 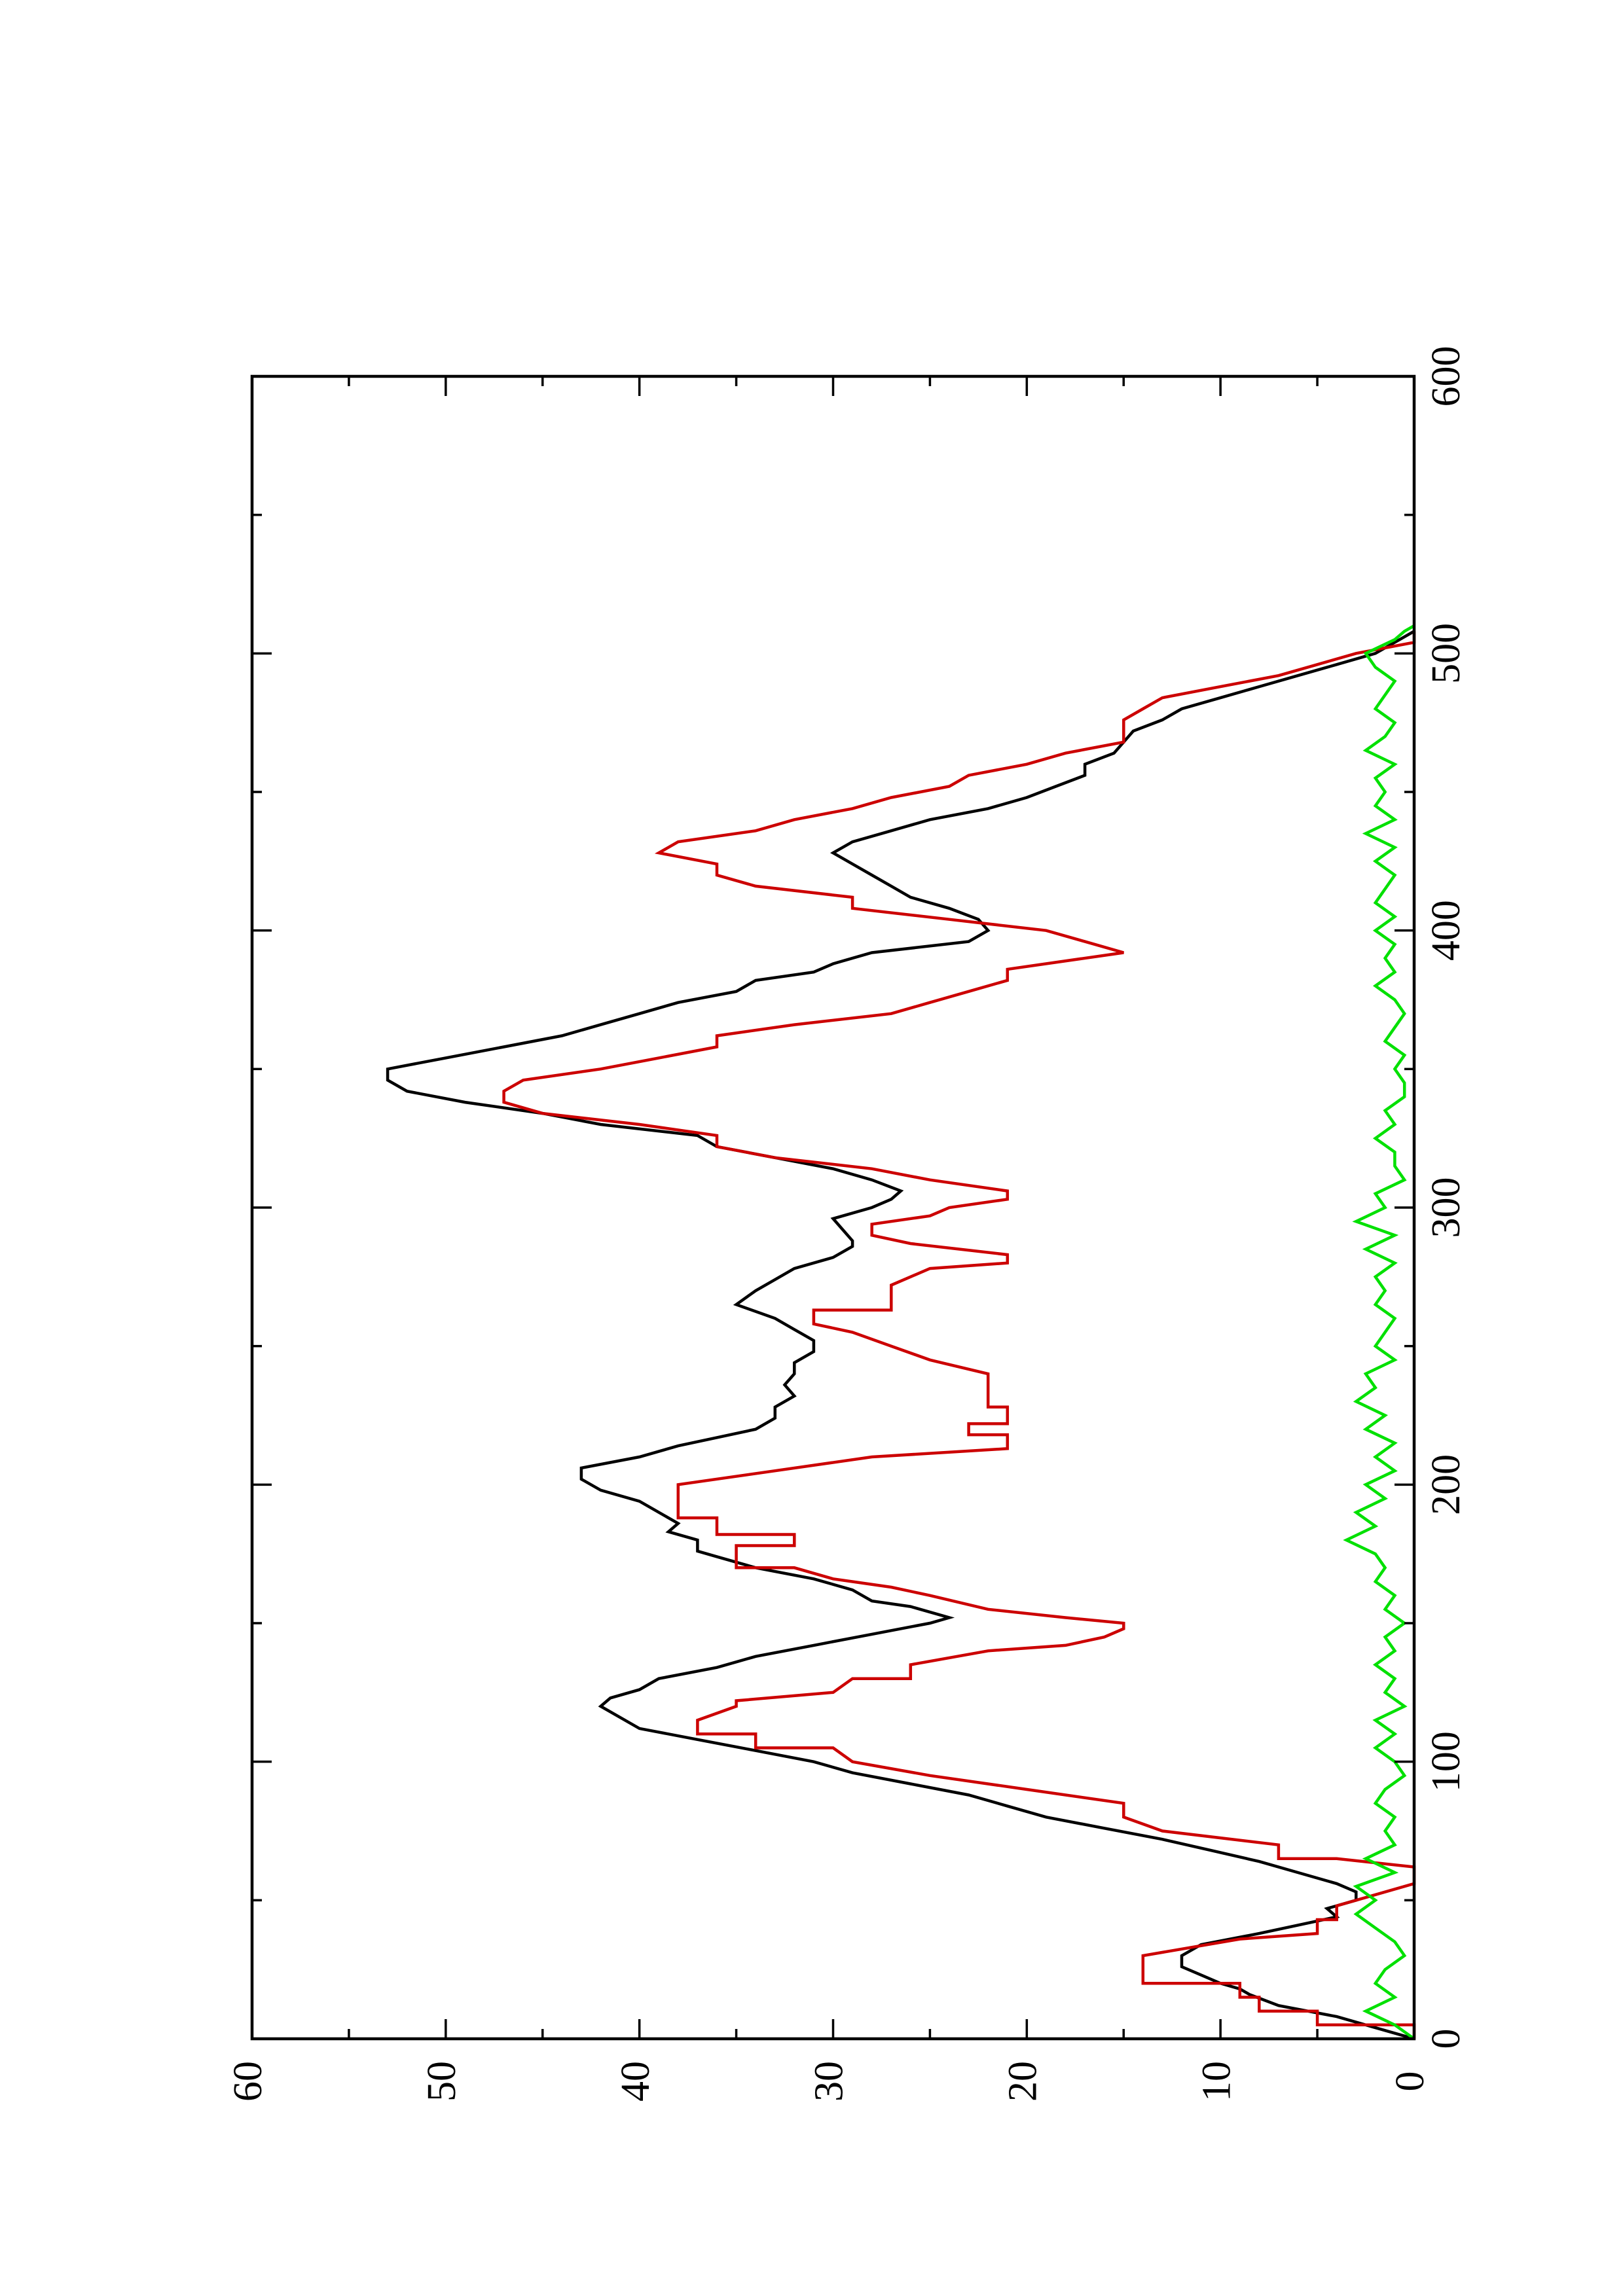 What do you see at coordinates (1410, 2082) in the screenshot?
I see `y-tick-label: 0` at bounding box center [1410, 2082].